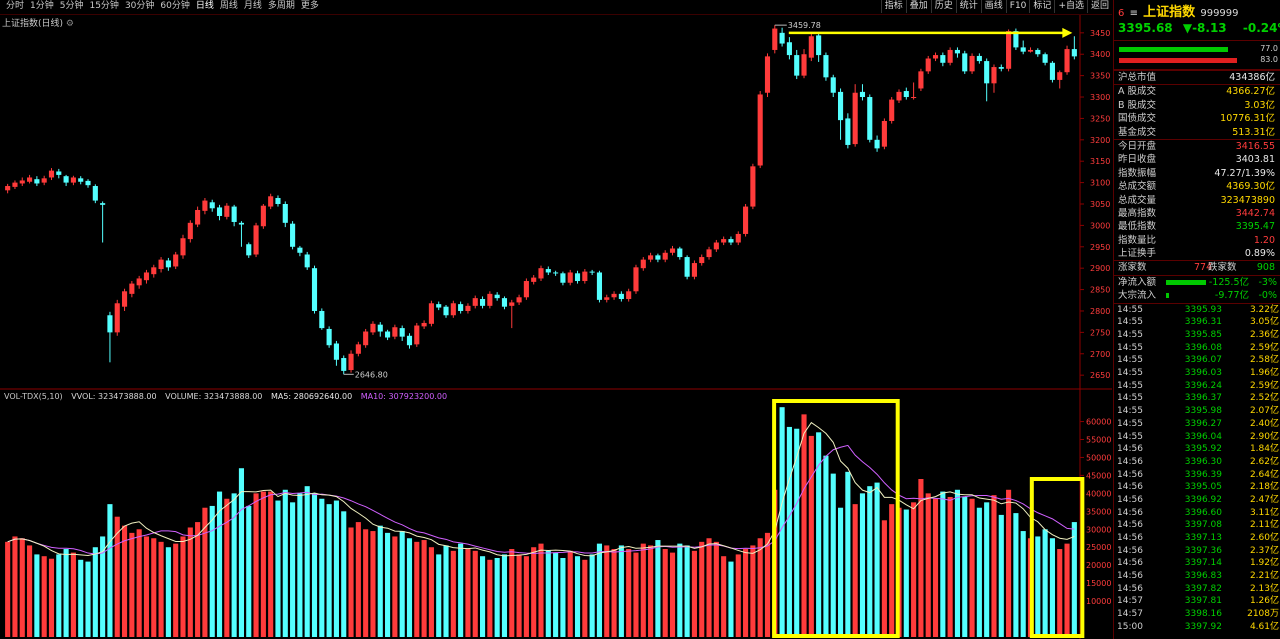 The height and width of the screenshot is (639, 1280). Describe the element at coordinates (1203, 461) in the screenshot. I see `tick-price: 3396.30` at that location.